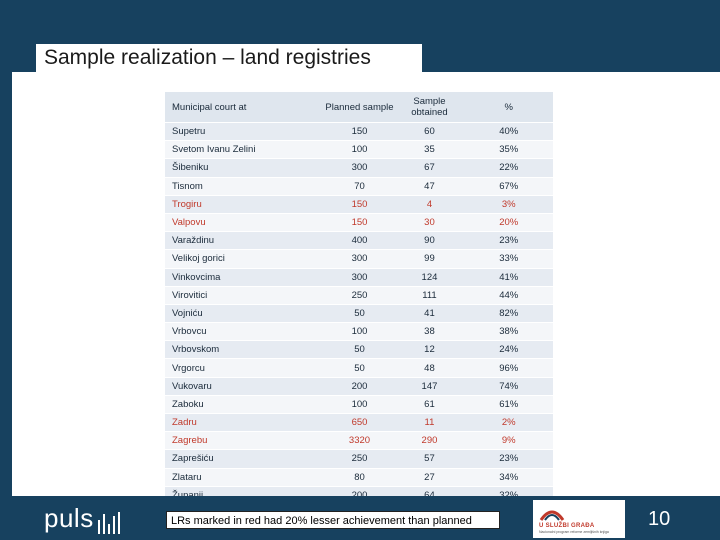 This screenshot has height=540, width=720. Describe the element at coordinates (508, 441) in the screenshot. I see `percent-cell: 9%` at that location.